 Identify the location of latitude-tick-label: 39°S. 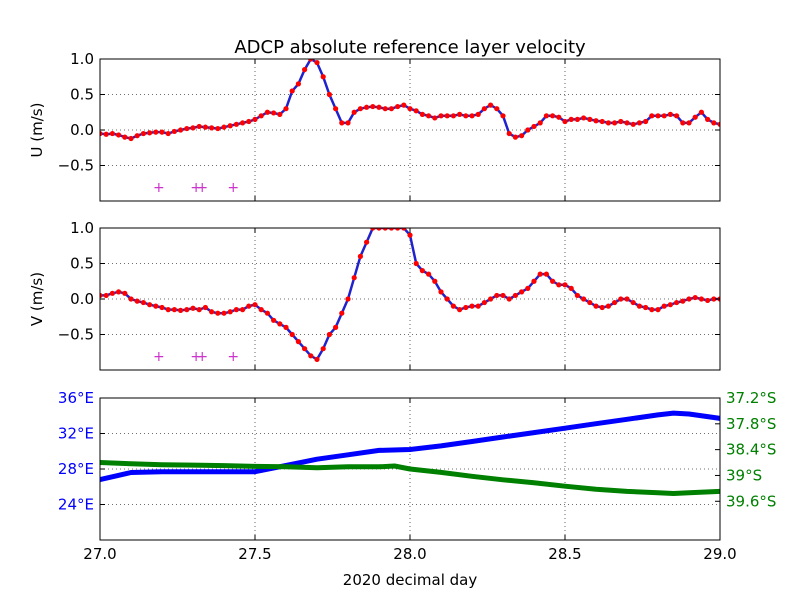
(744, 475).